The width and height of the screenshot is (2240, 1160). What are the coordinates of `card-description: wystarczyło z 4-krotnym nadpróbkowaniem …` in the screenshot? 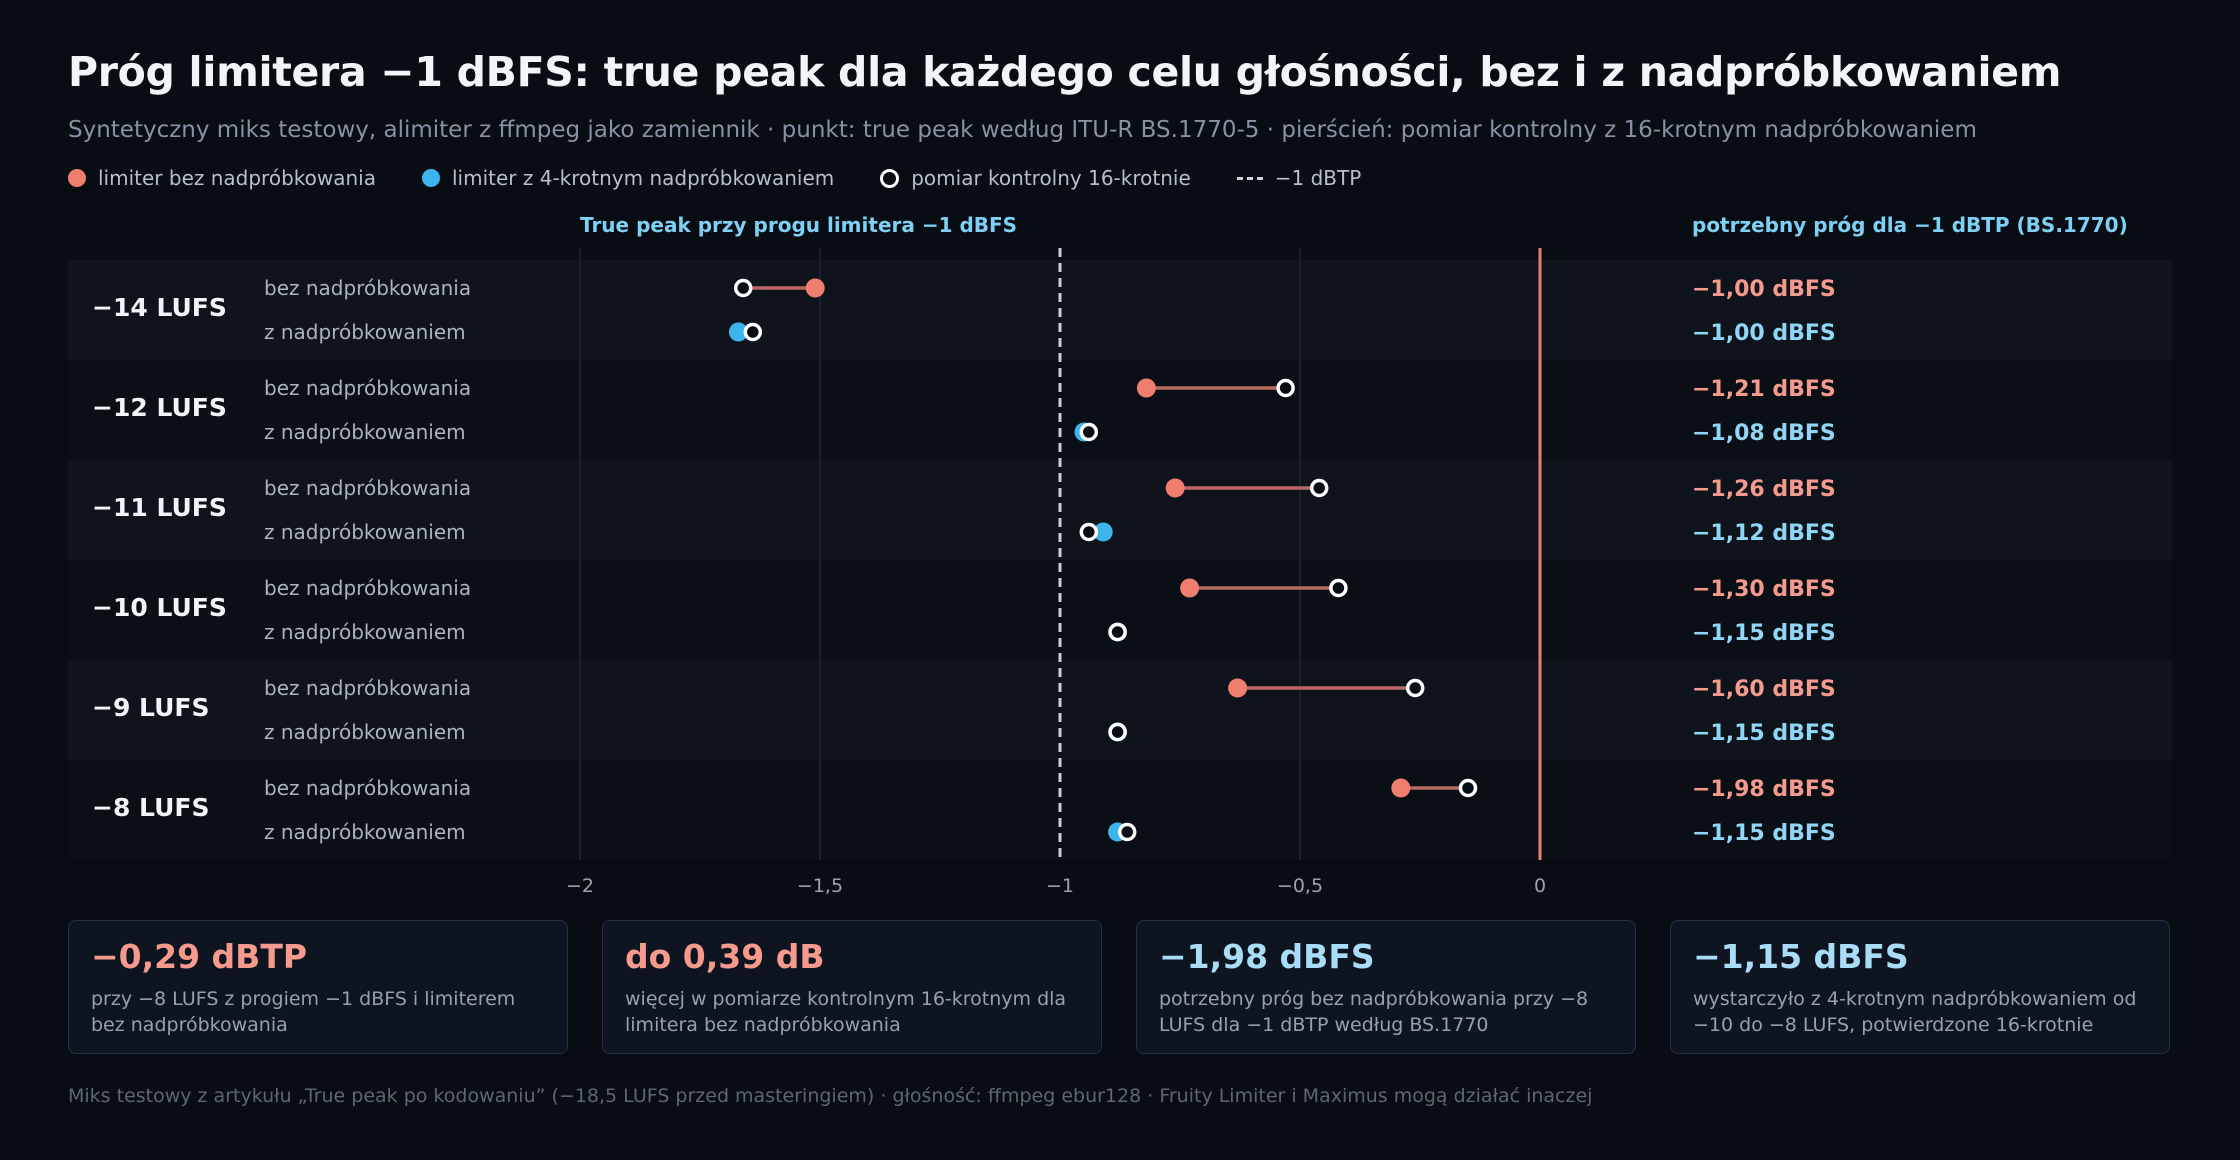 It's located at (1915, 1012).